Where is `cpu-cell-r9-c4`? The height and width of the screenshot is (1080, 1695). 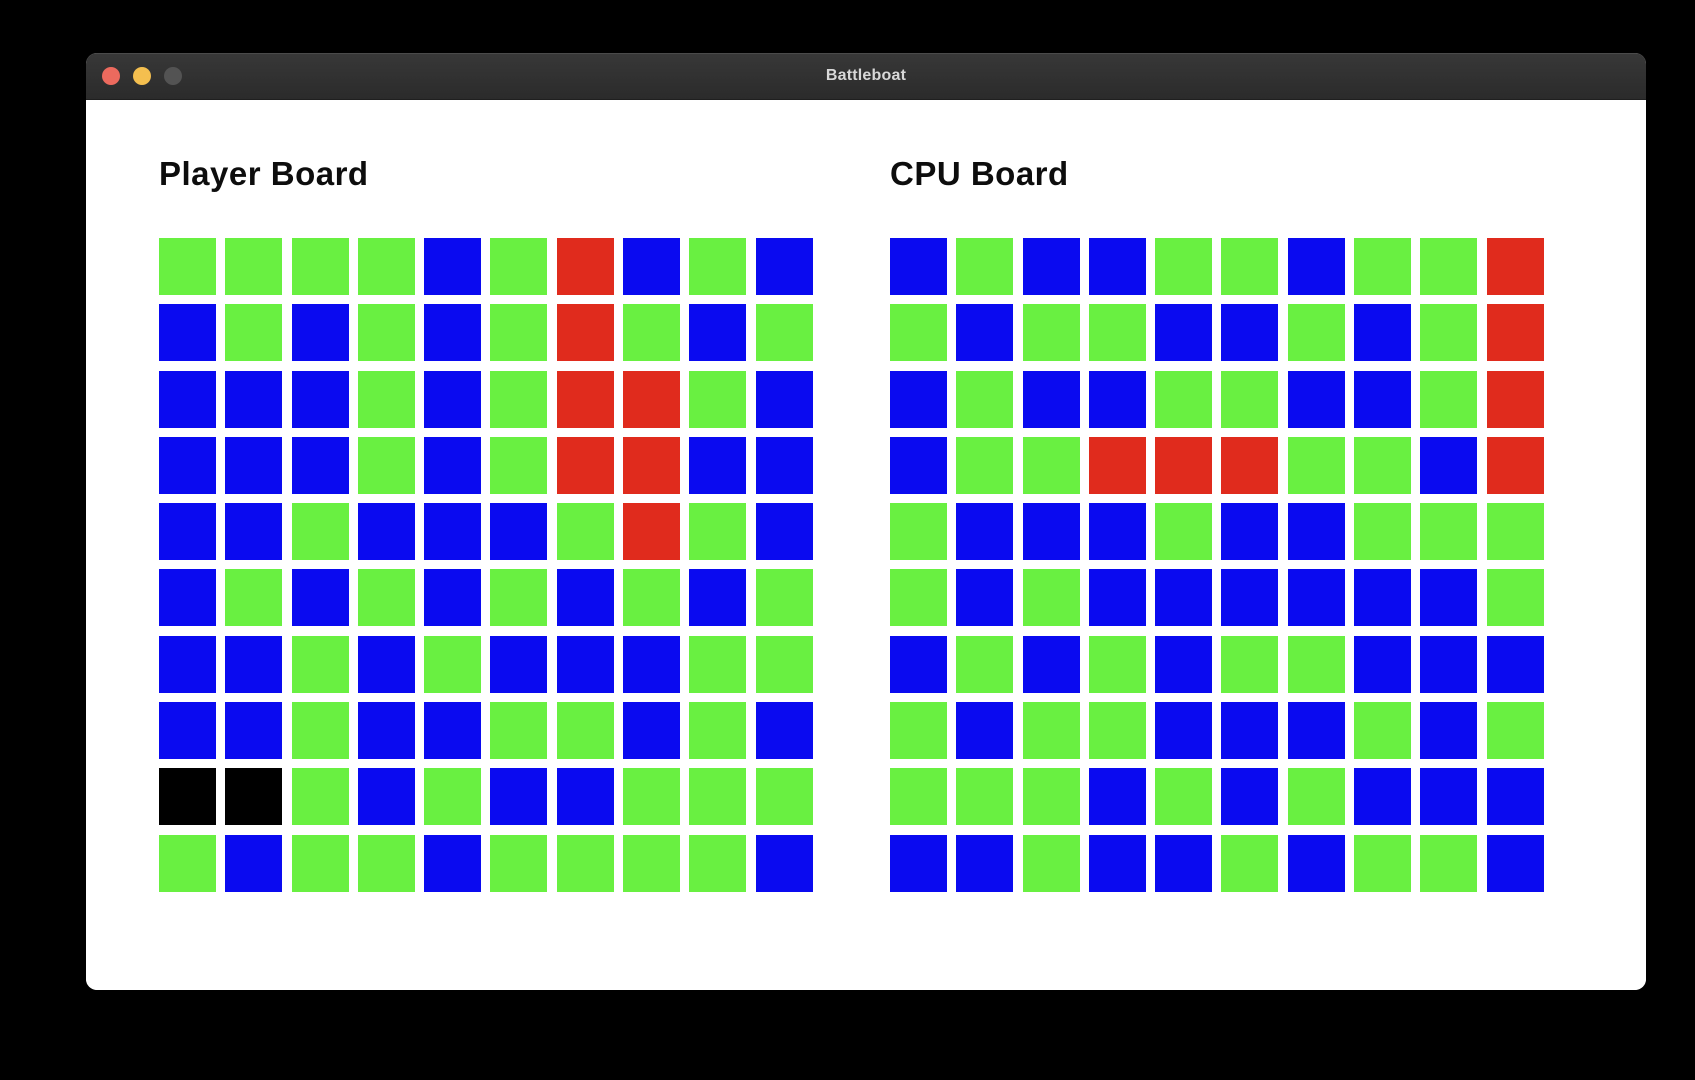
cpu-cell-r9-c4 is located at coordinates (1117, 797).